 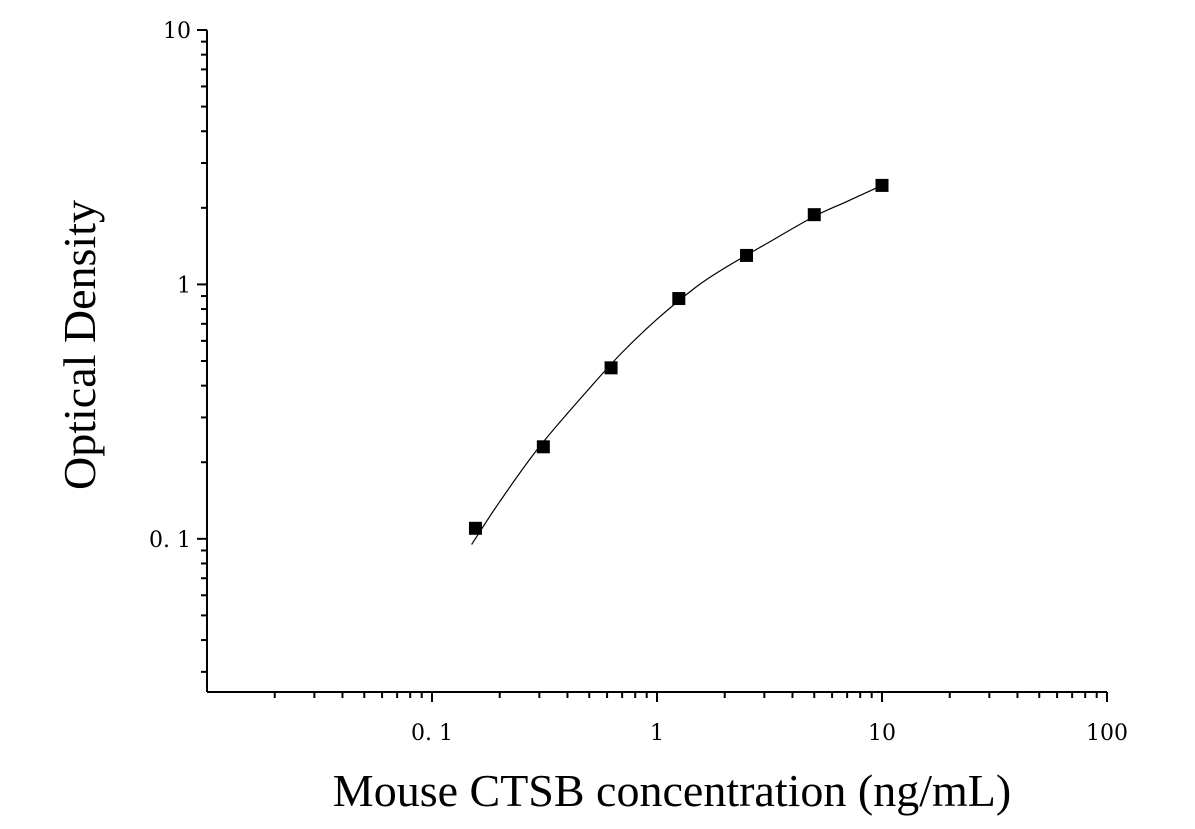 I want to click on y-axis-title: Optical Density, so click(x=79, y=345).